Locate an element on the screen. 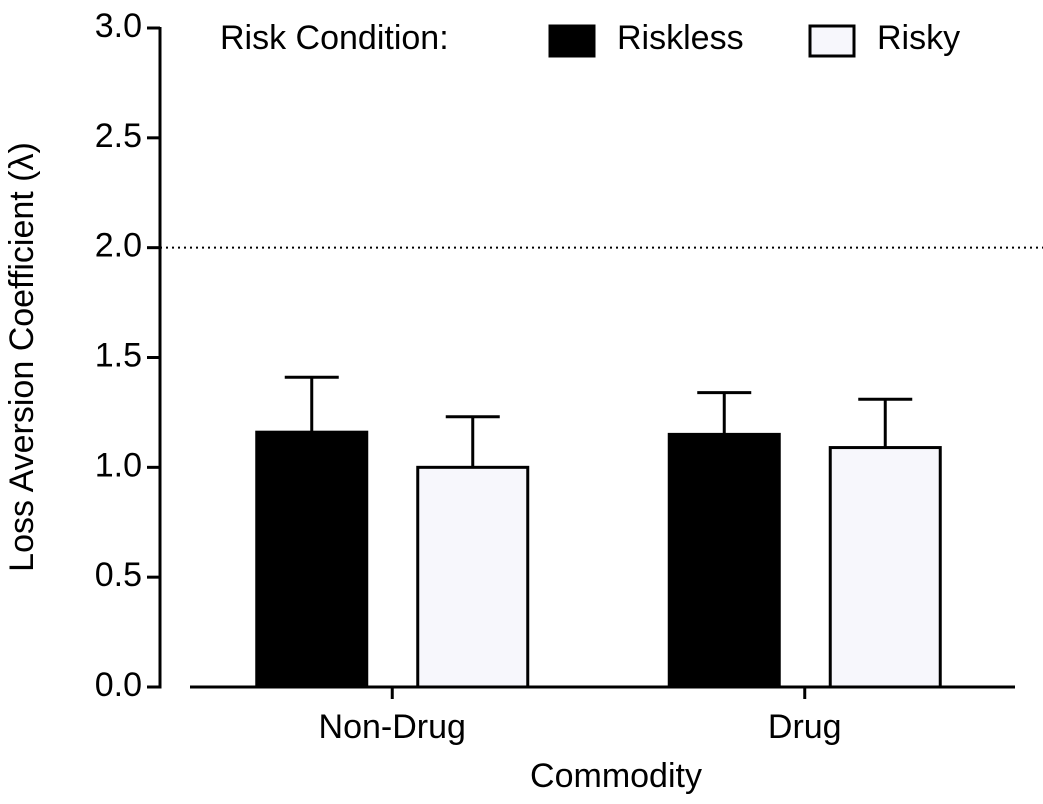 This screenshot has width=1043, height=804. x-tick-label: Drug is located at coordinates (805, 727).